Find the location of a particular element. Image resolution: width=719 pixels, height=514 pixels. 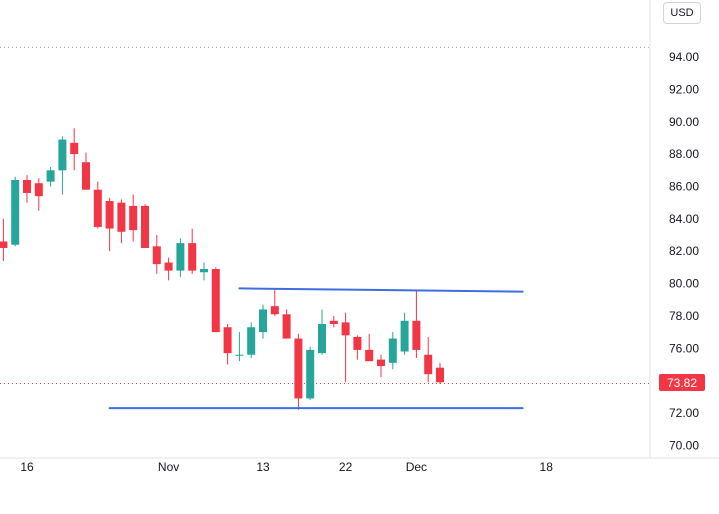

price-tick-label: 92.00 is located at coordinates (684, 89).